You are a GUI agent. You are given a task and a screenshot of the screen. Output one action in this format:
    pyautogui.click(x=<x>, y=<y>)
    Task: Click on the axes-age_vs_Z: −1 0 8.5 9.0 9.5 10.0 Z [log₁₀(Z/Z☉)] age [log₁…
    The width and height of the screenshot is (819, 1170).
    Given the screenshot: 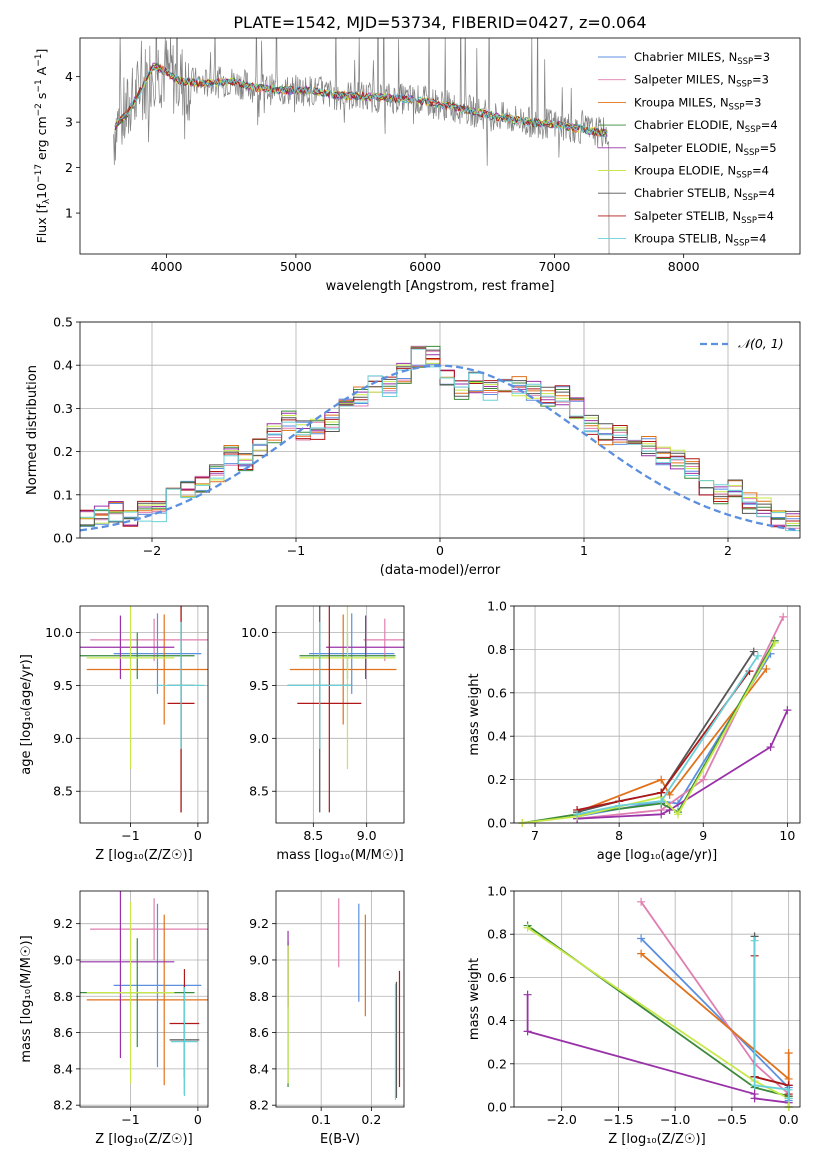 What is the action you would take?
    pyautogui.click(x=114, y=734)
    